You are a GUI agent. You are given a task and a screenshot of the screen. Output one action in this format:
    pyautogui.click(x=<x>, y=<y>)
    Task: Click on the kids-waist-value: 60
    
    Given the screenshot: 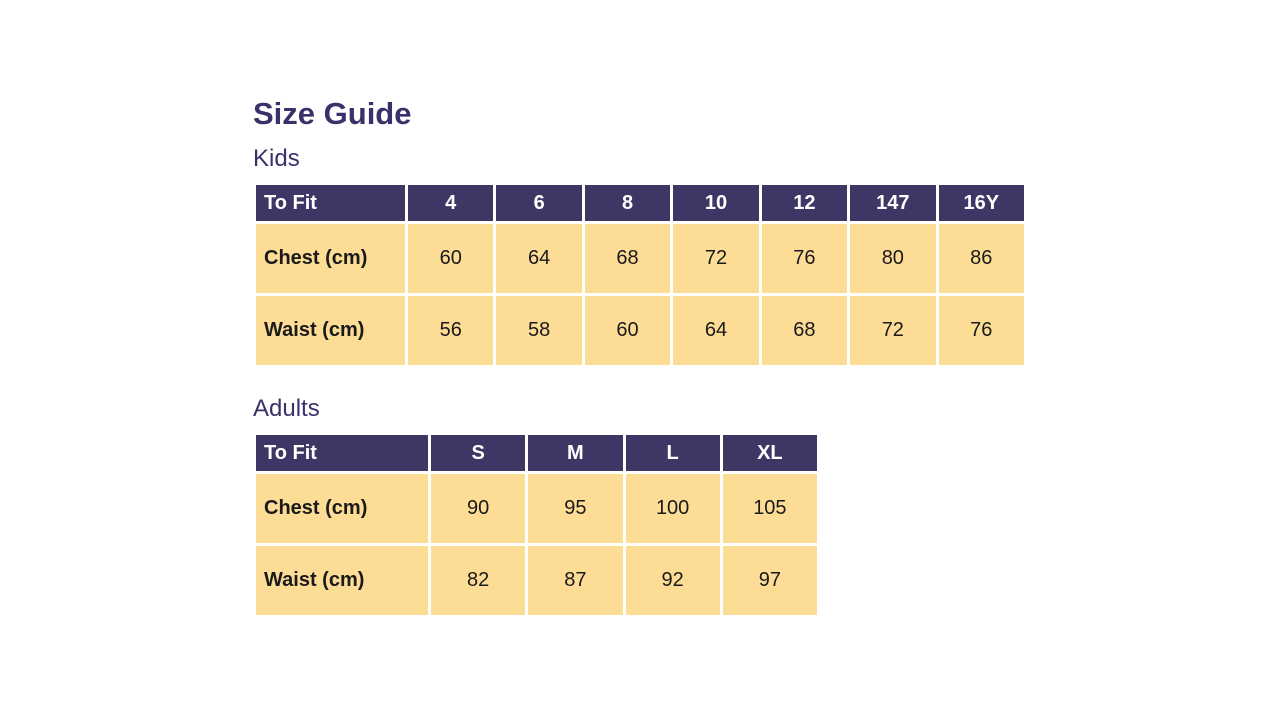 What is the action you would take?
    pyautogui.click(x=627, y=330)
    